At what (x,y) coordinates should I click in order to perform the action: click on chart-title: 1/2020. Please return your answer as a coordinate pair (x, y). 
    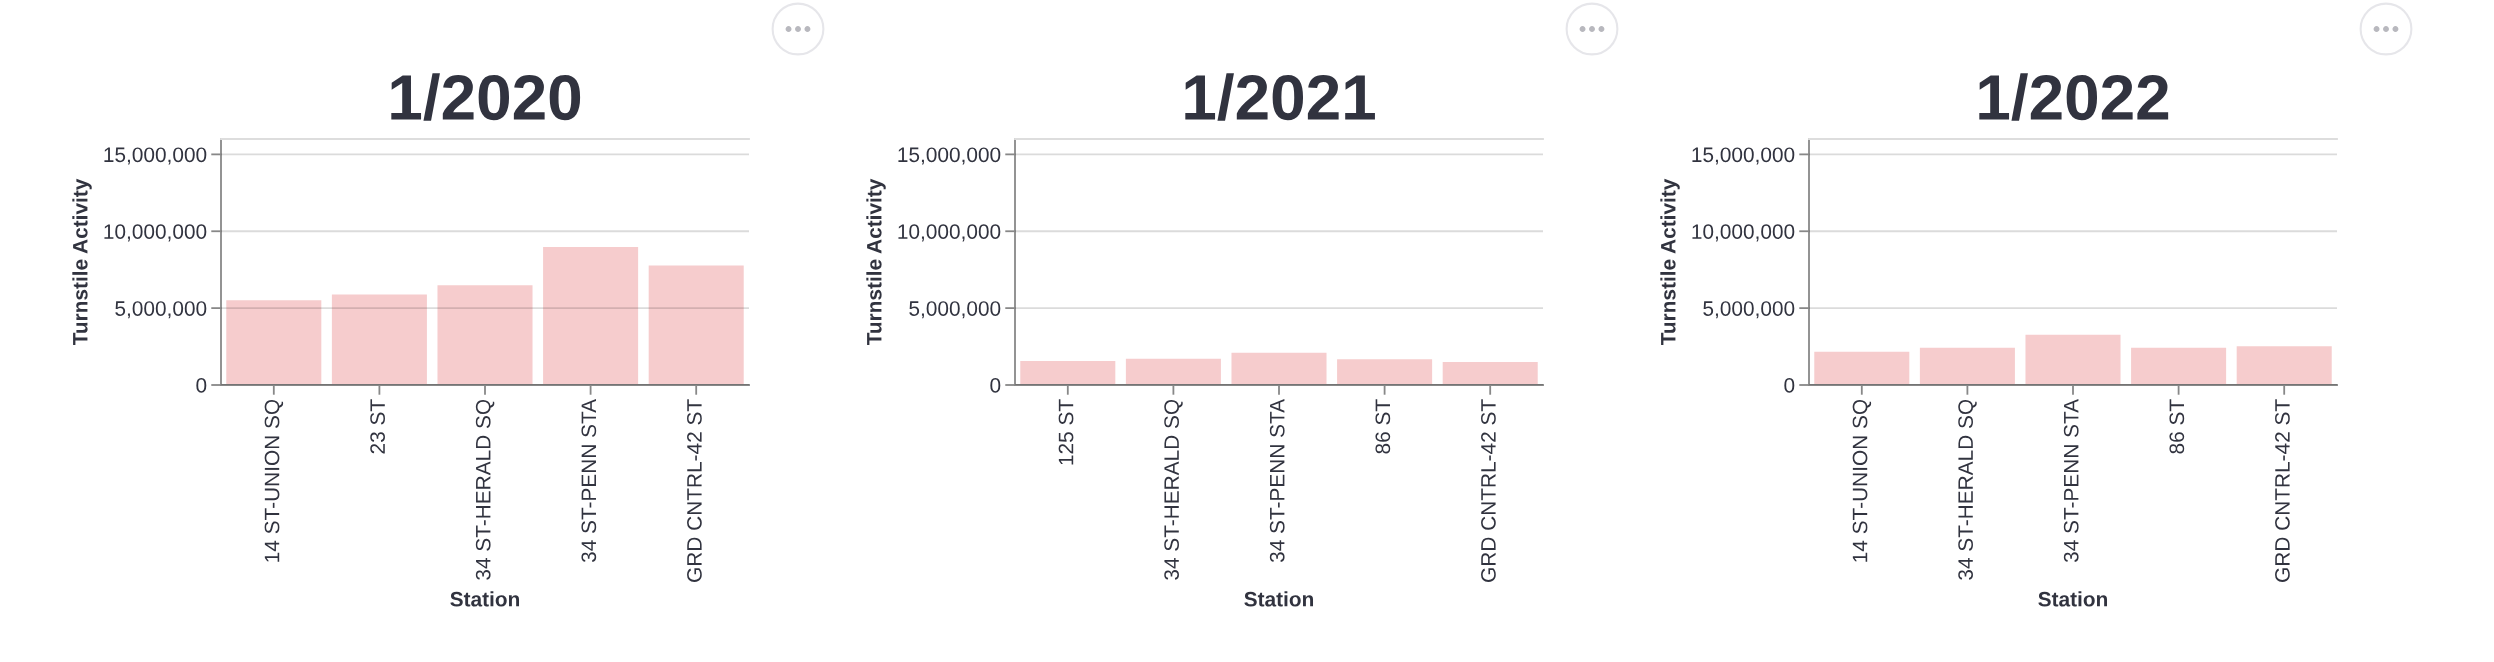
    Looking at the image, I should click on (486, 97).